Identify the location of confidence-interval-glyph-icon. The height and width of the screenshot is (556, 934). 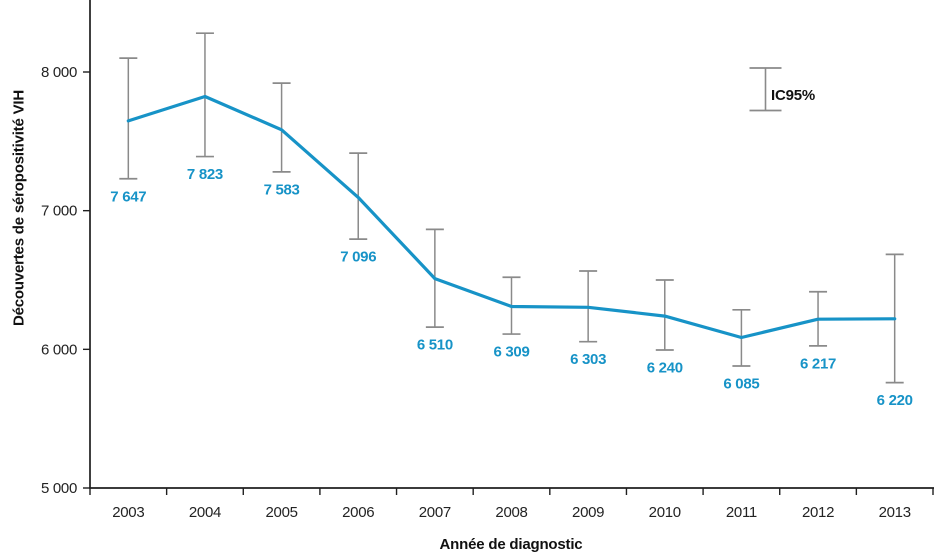
(765, 89).